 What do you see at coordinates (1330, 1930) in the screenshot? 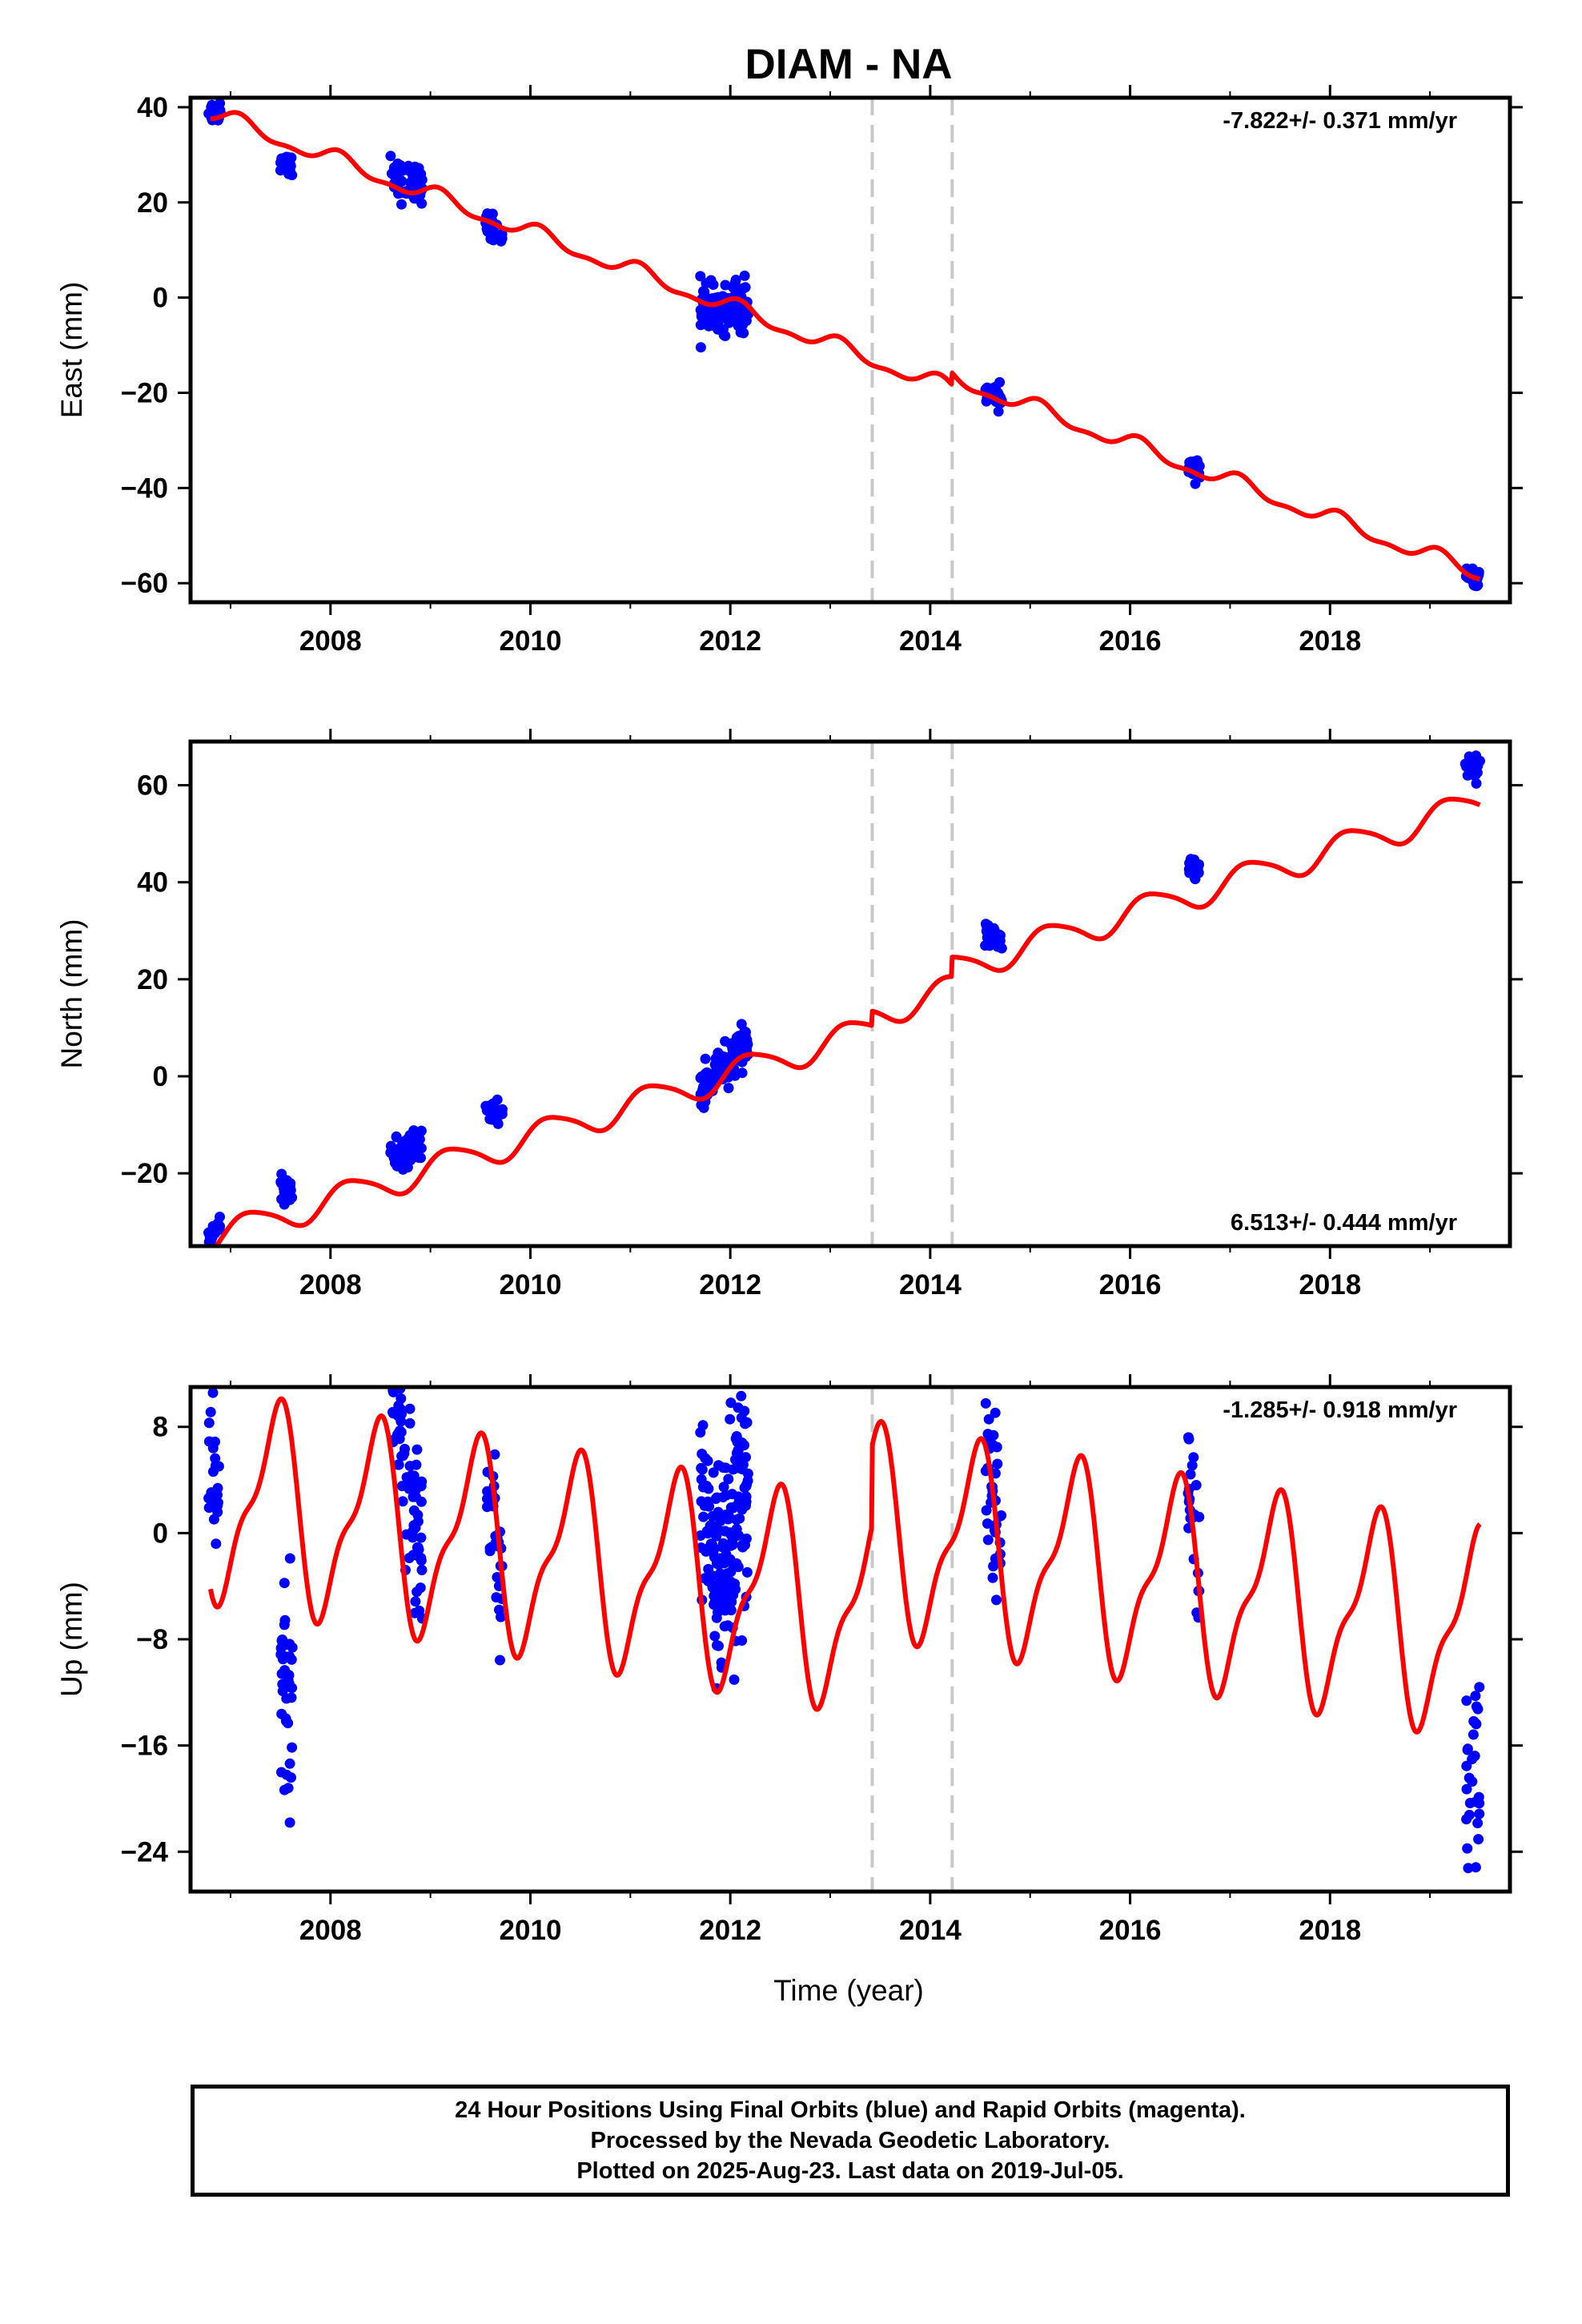
I see `x-tick-label-up-2018: 2018` at bounding box center [1330, 1930].